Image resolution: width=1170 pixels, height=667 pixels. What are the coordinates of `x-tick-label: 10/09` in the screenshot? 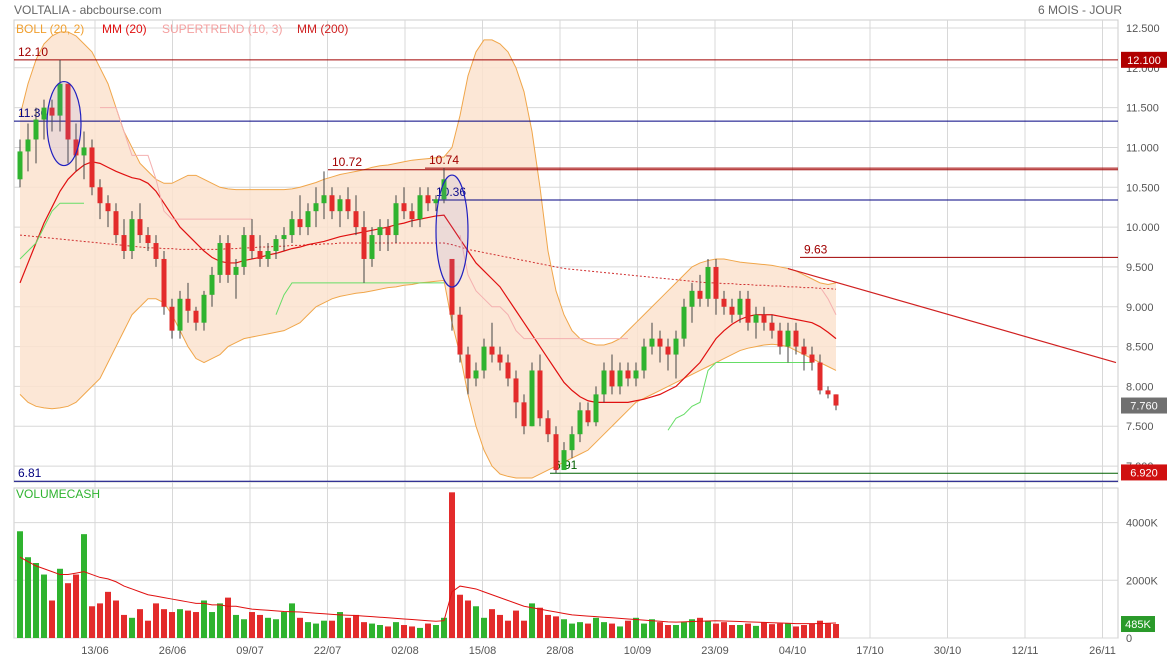 It's located at (638, 651).